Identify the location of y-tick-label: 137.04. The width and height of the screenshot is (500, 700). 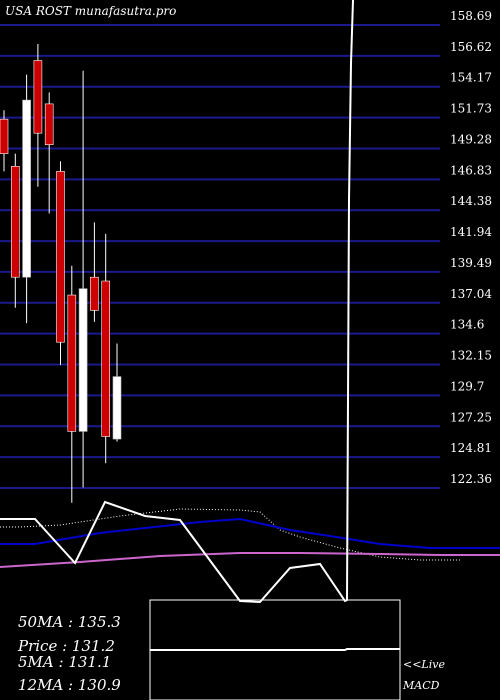
(471, 294).